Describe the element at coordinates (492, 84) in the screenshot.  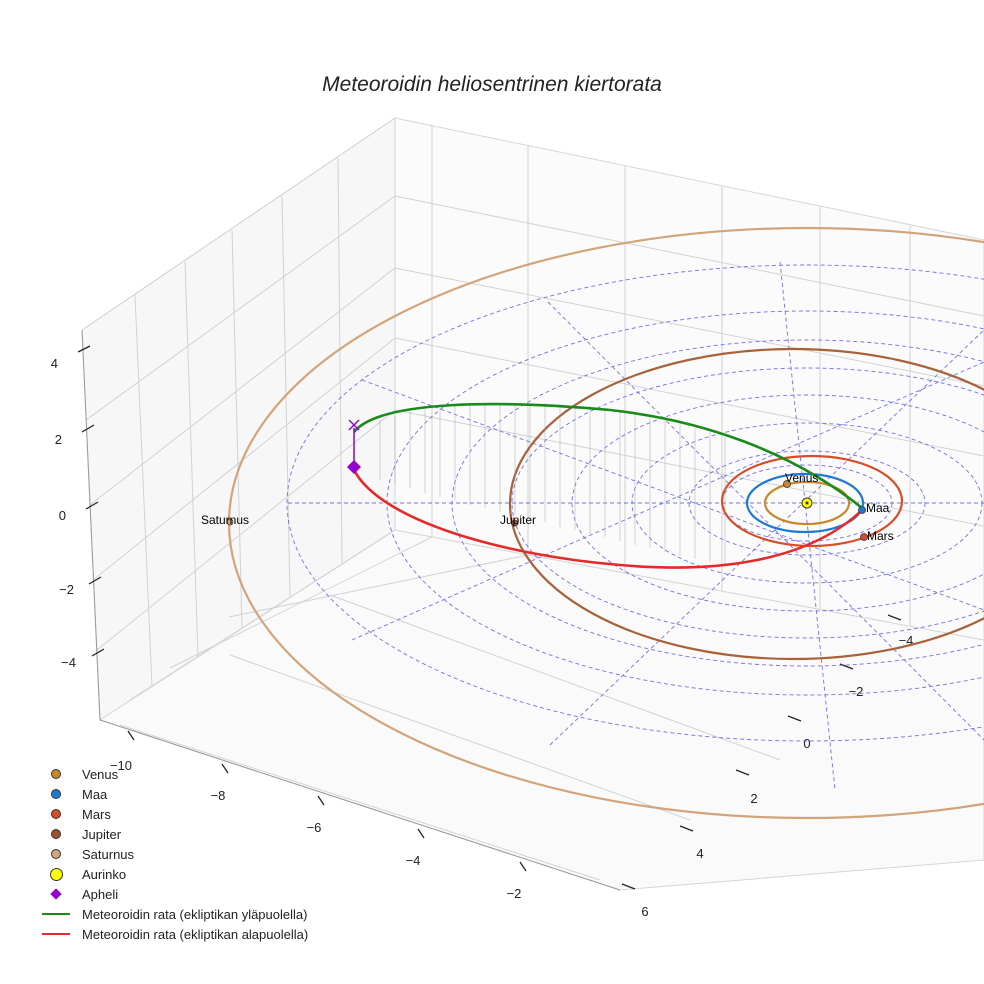
I see `chart-title: Meteoroidin heliosentrinen kiertorata` at that location.